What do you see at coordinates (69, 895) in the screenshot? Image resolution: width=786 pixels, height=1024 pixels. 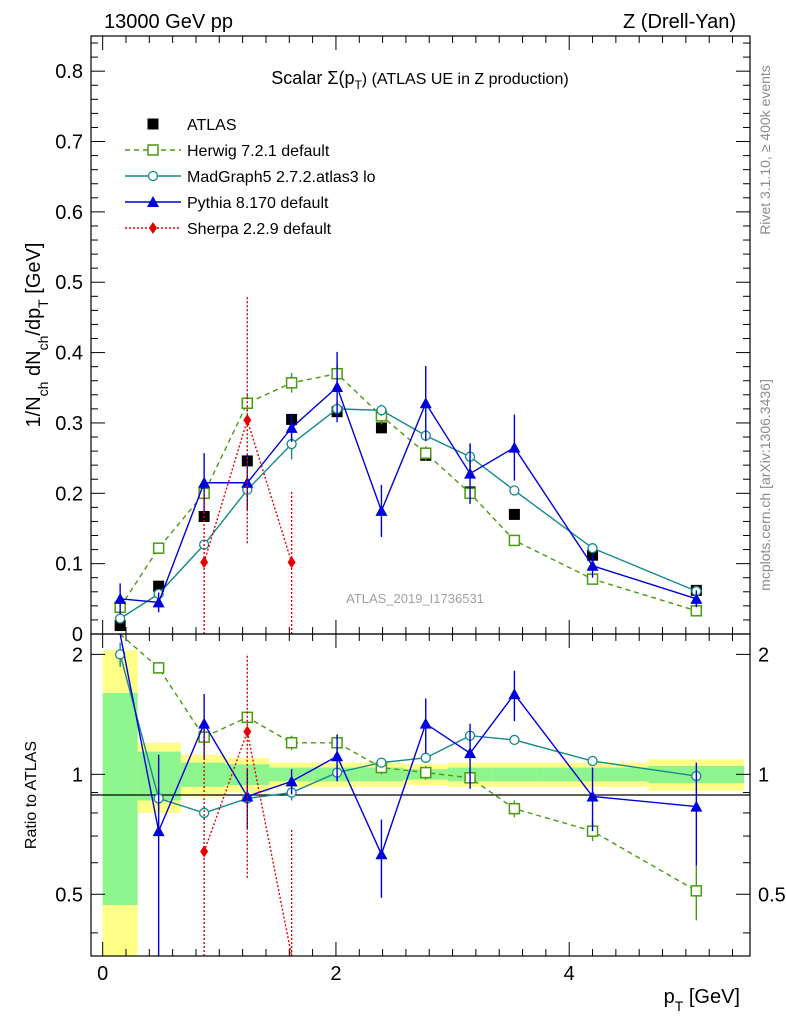 I see `ratio-ytick-label-left-0: 0.5` at bounding box center [69, 895].